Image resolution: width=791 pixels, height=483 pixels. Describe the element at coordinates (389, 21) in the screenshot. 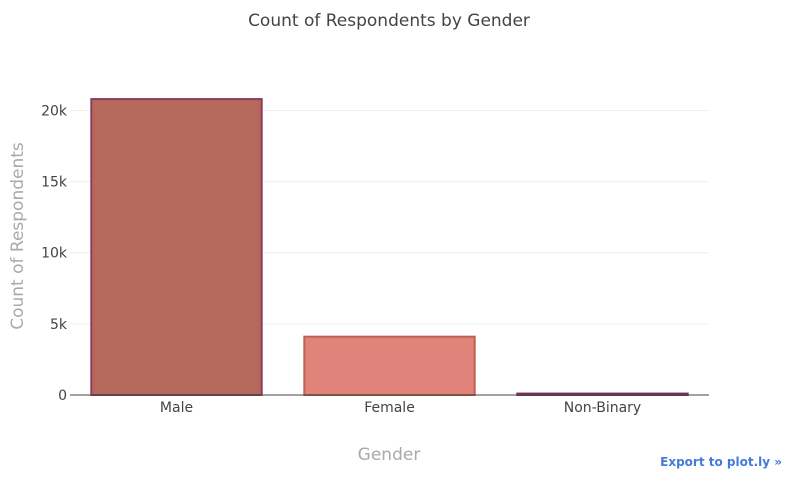

I see `chart-title: Count of Respondents by Gender` at that location.